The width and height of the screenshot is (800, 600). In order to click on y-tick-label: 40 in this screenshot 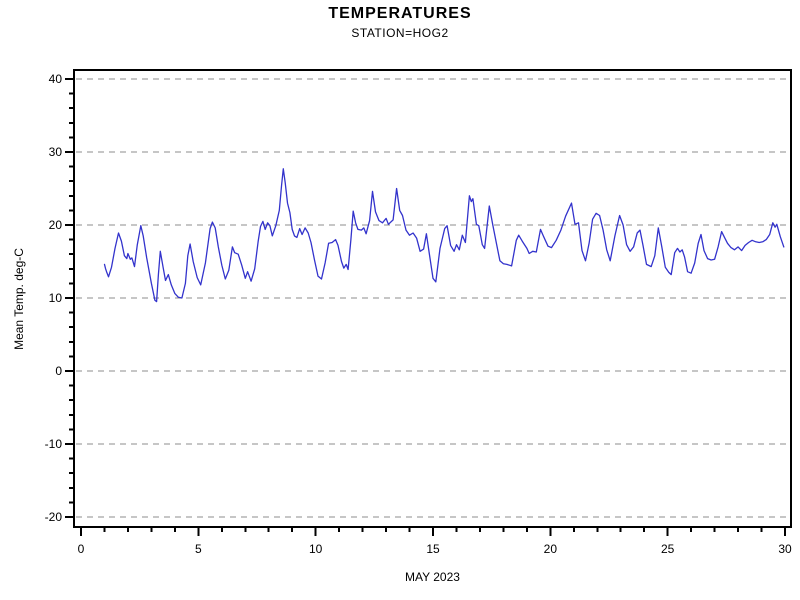, I will do `click(56, 79)`.